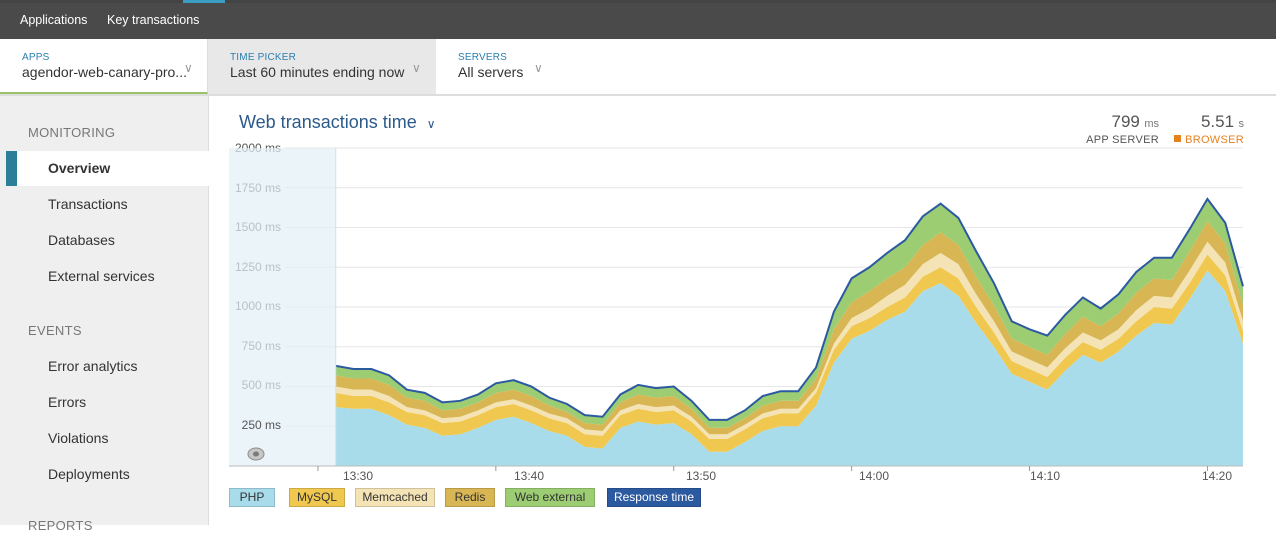 This screenshot has width=1276, height=533. I want to click on time-picker-value: Last 60 minutes ending now, so click(317, 72).